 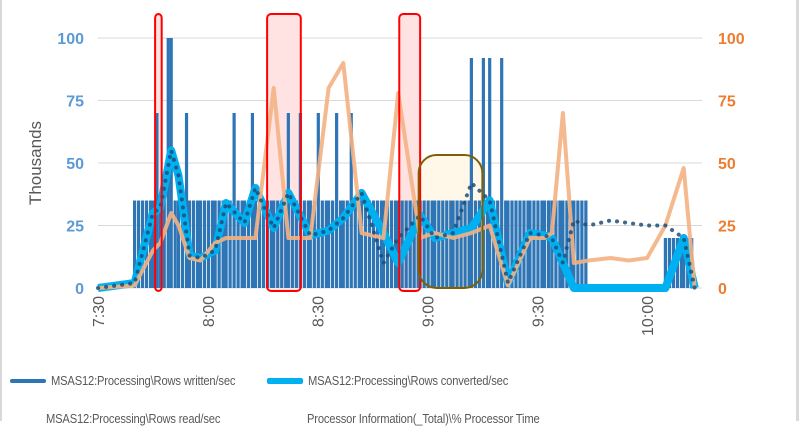 I want to click on legend-item-rows-read: MSAS12:Processing\Rows read/sec, so click(x=147, y=418).